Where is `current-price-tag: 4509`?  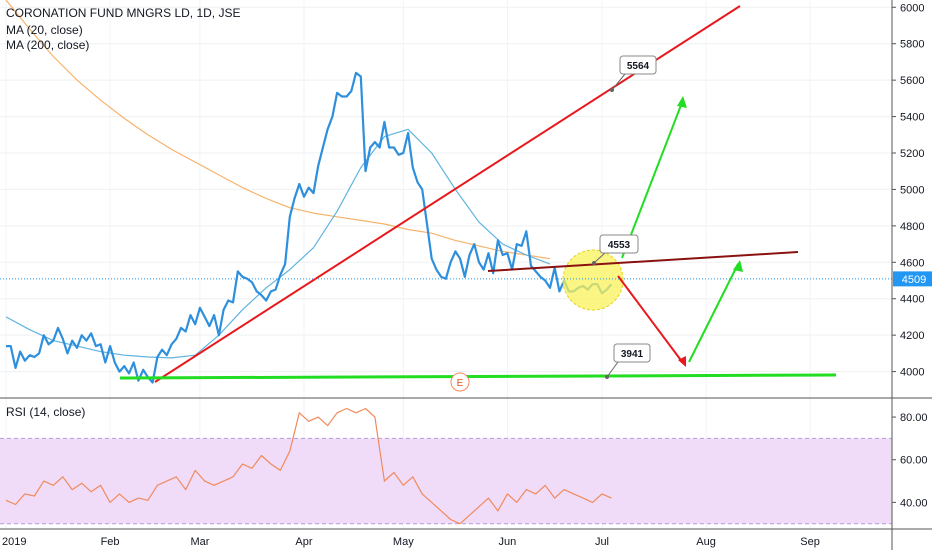 current-price-tag: 4509 is located at coordinates (912, 279).